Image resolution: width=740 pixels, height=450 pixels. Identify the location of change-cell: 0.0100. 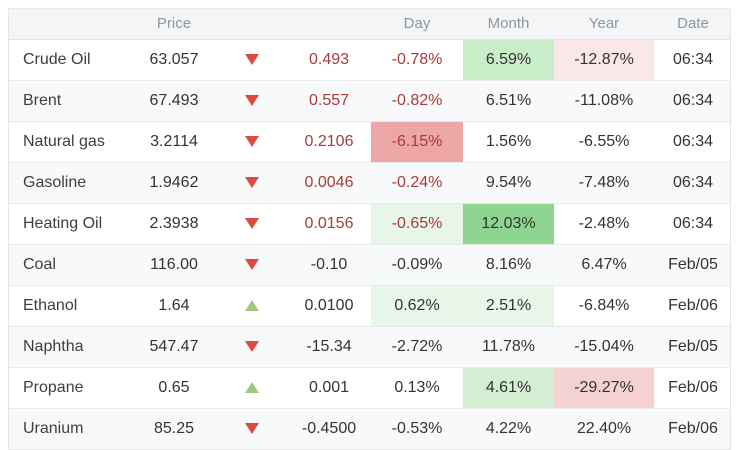
(329, 305).